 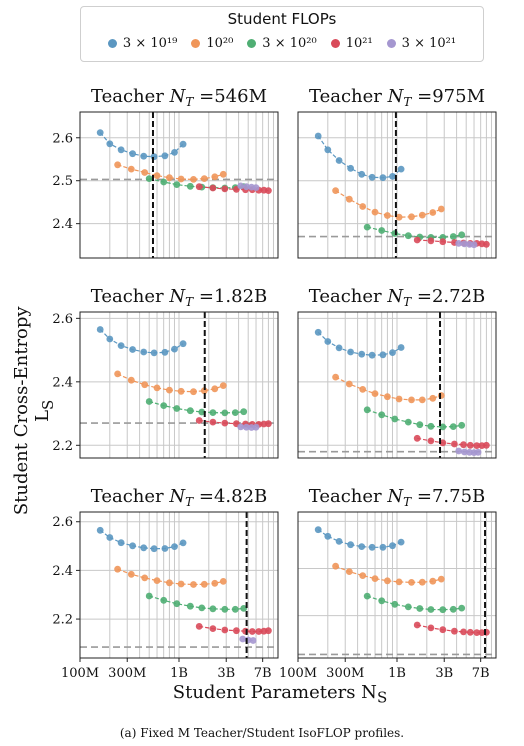 I want to click on panel-1: 2.4 2.5 2.6 Teacher NT =546M, so click(x=165, y=172).